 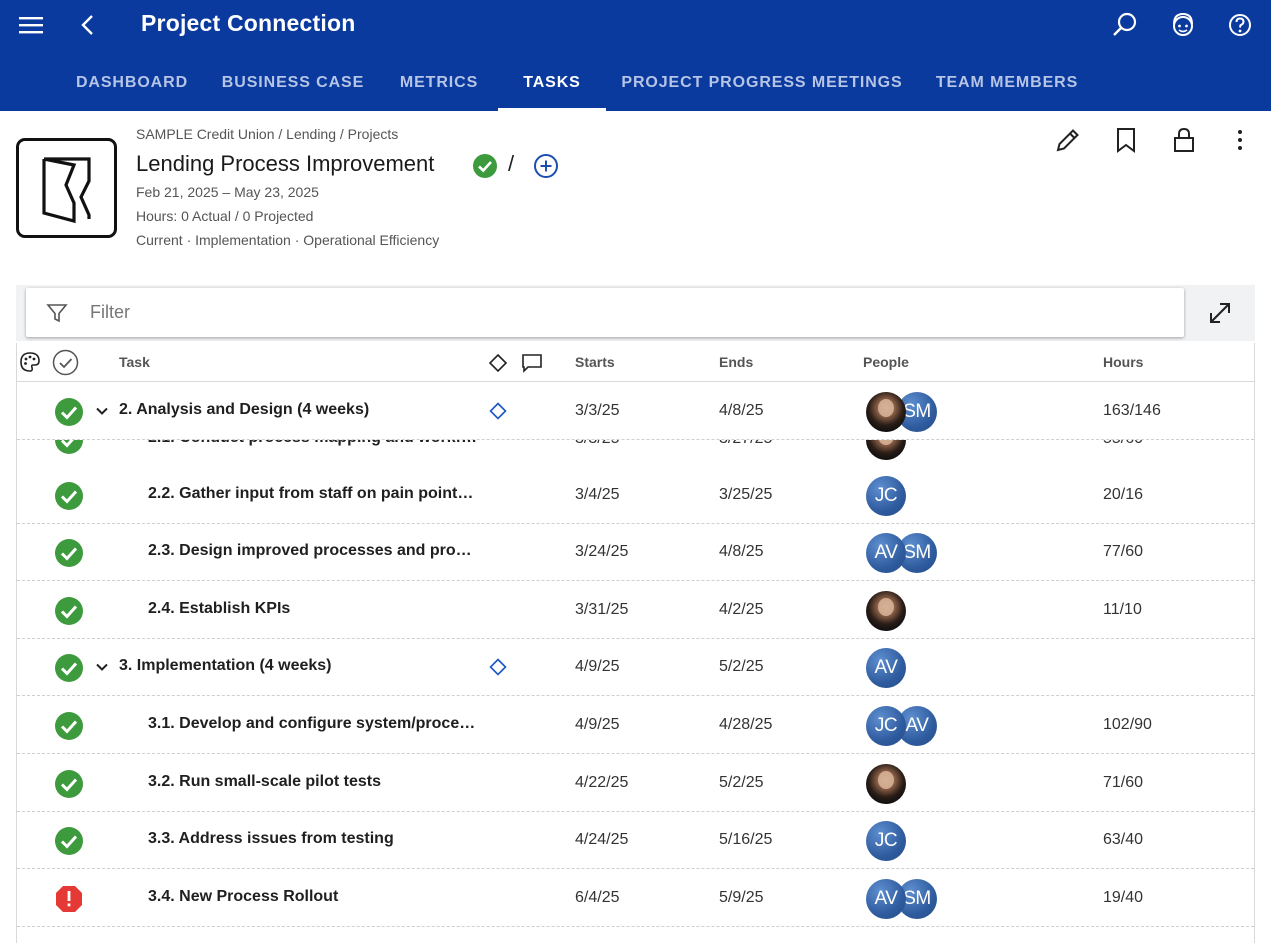 I want to click on start-date: 6/4/25, so click(x=597, y=897).